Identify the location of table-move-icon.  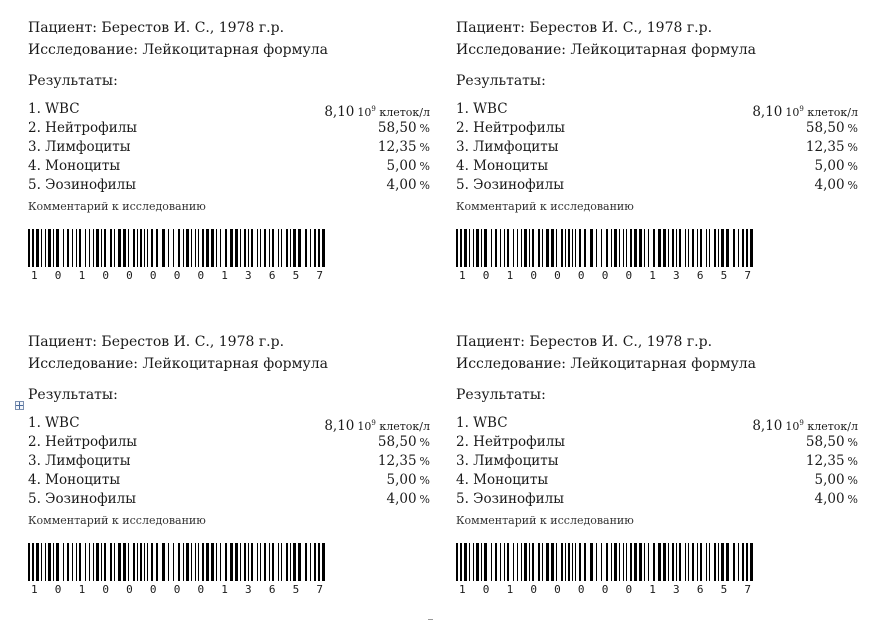
(19, 405).